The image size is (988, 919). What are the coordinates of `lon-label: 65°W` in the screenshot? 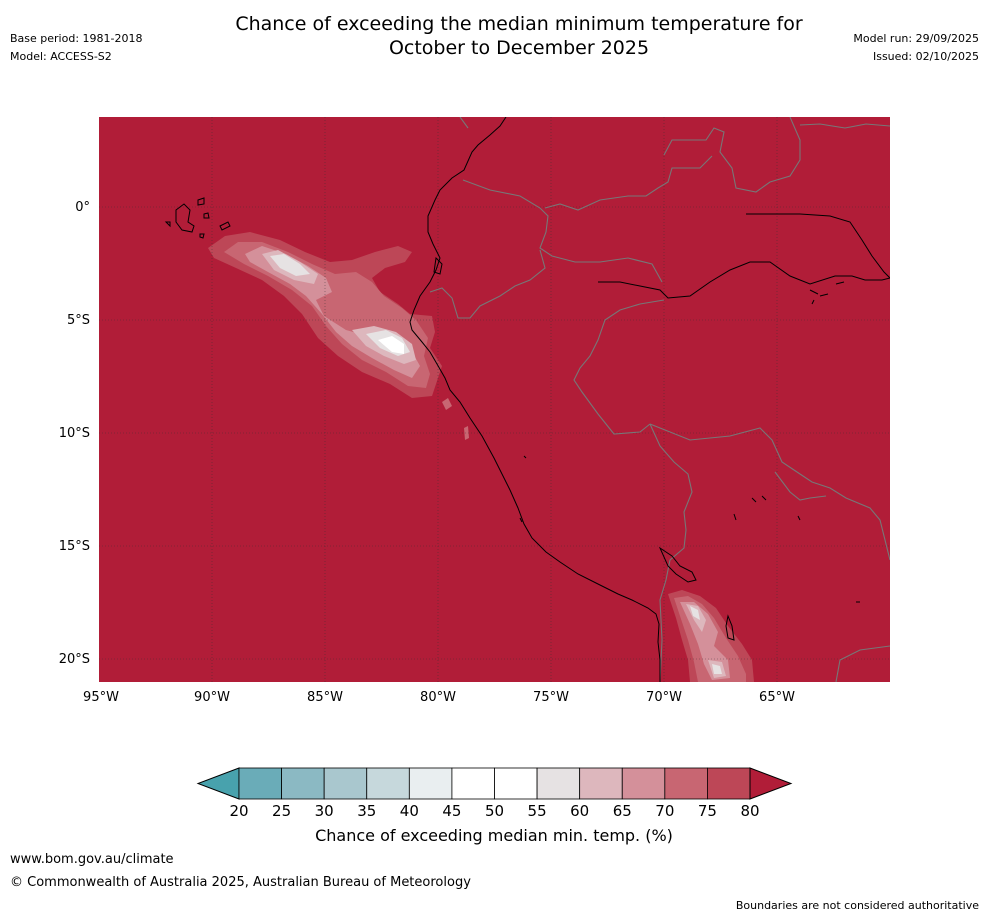 It's located at (777, 697).